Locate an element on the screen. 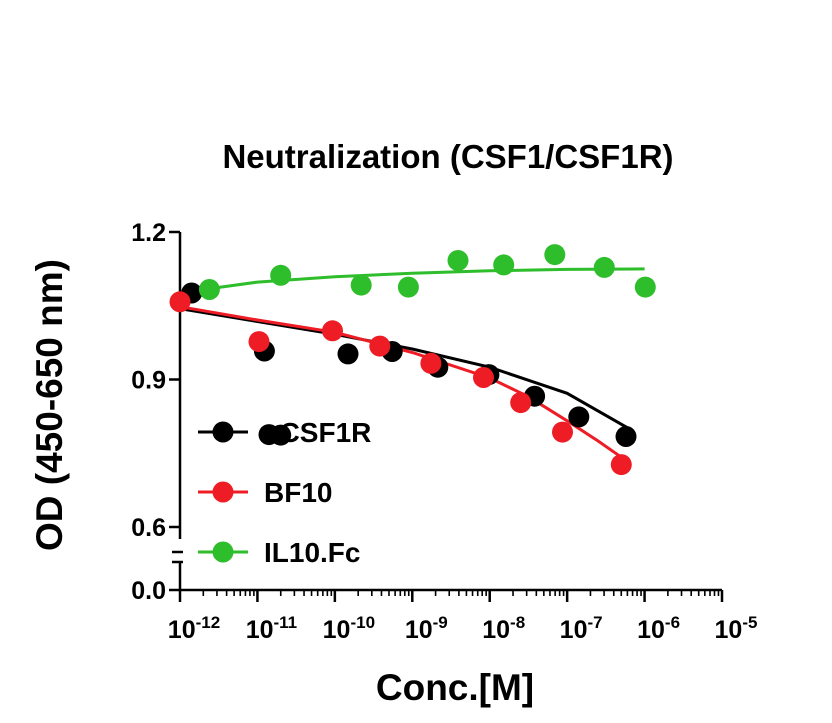 The height and width of the screenshot is (723, 832). fit-curves is located at coordinates (412, 363).